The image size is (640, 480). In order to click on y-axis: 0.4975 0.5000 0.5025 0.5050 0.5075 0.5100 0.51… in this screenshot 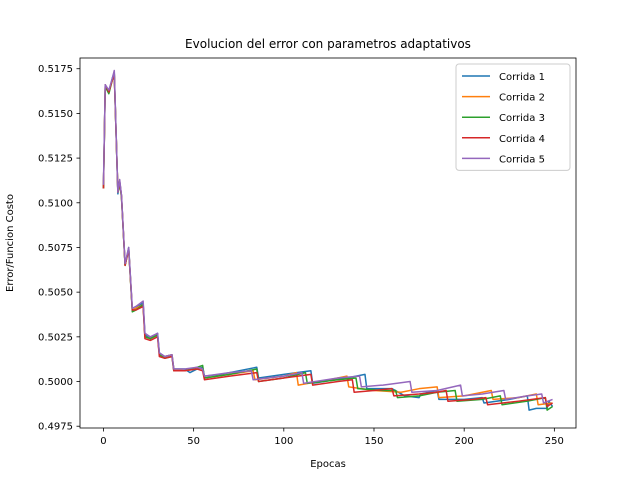, I will do `click(59, 248)`.